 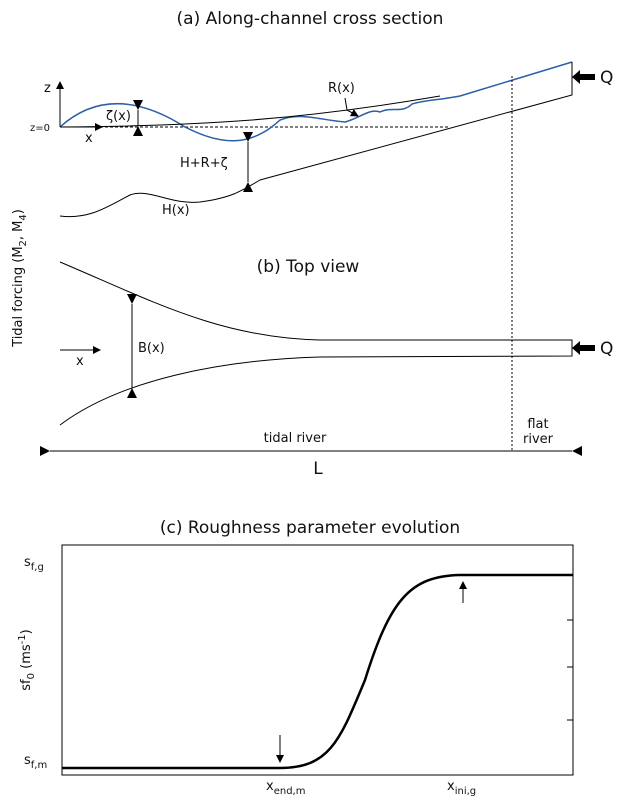 I want to click on label: tidal river, so click(x=295, y=438).